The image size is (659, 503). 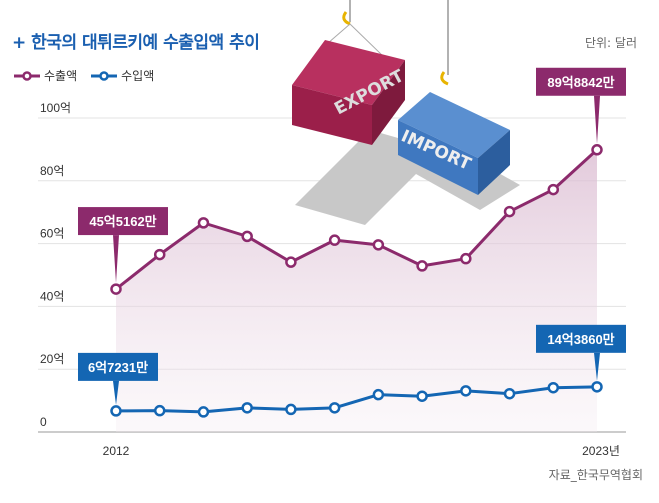 I want to click on y-tick-label: 20억, so click(x=52, y=359).